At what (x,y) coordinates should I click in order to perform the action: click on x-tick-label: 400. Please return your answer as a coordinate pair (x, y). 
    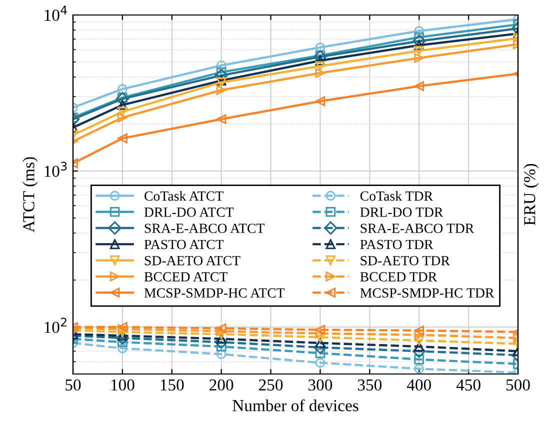
    Looking at the image, I should click on (418, 385).